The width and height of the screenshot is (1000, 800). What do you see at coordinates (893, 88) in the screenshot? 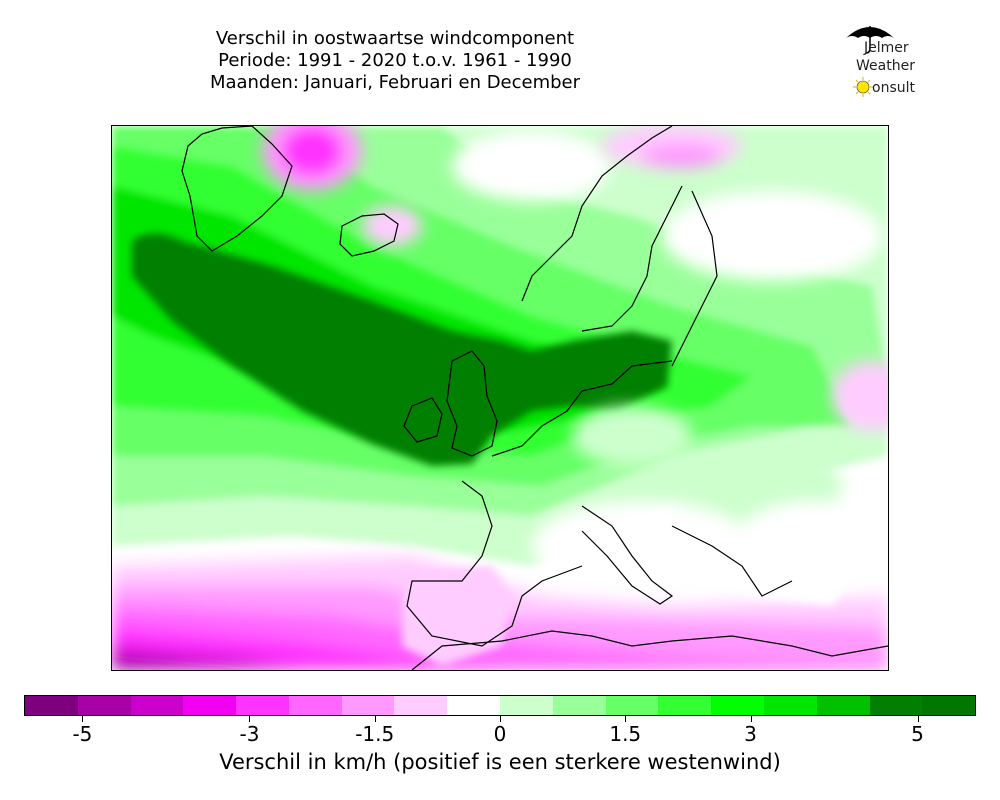
I see `logo-line-3: onsult` at bounding box center [893, 88].